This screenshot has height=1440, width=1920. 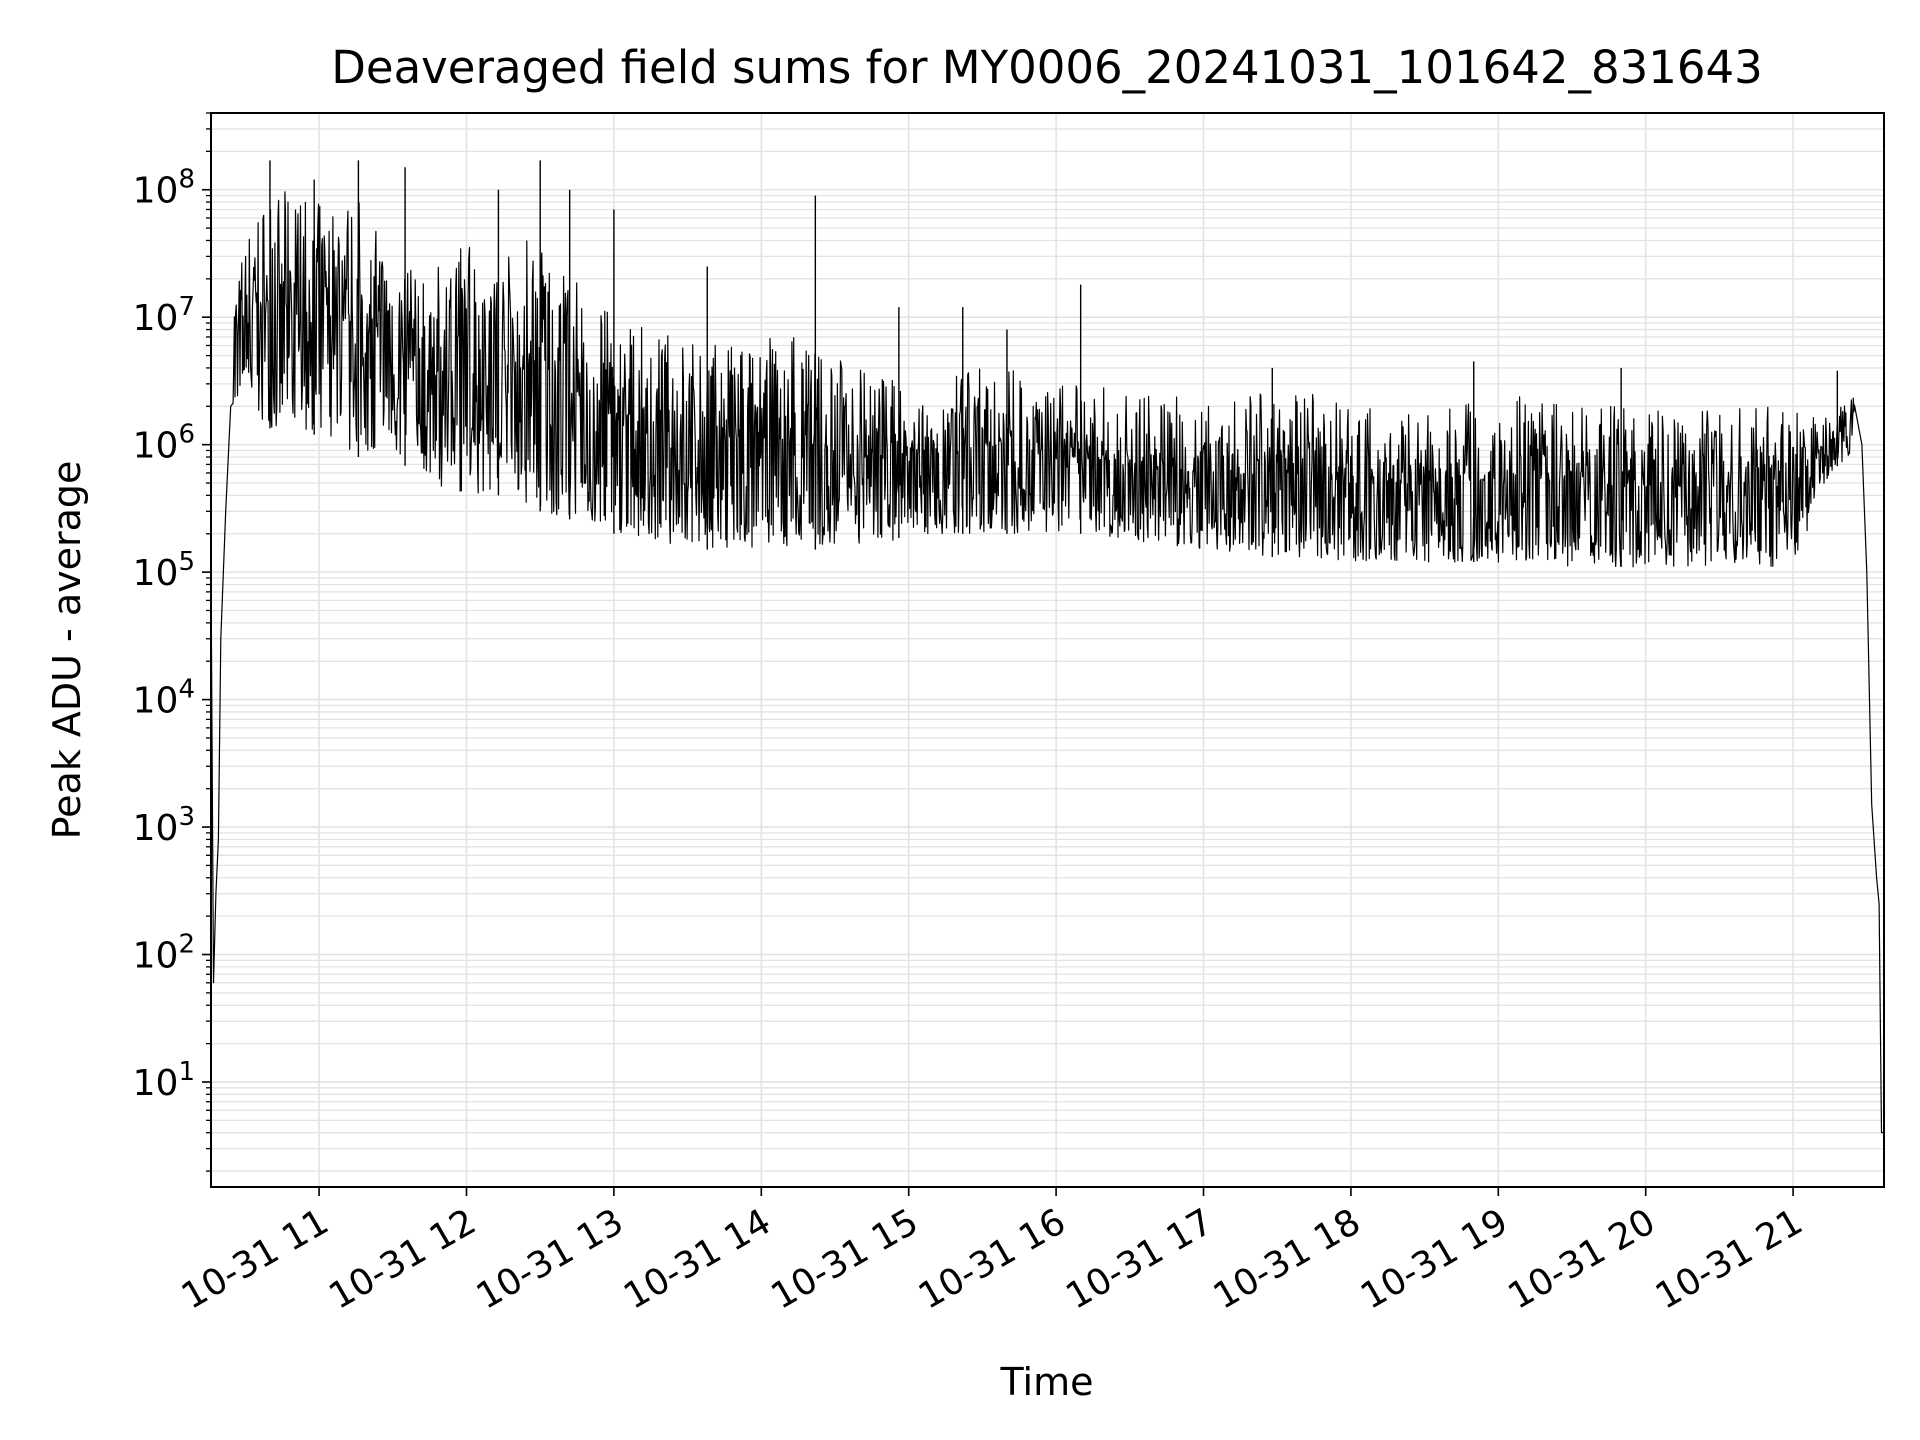 I want to click on y-axis-ticks: 10¹ 10² 10³ 10⁴ 10⁵ 10⁶ 10⁷ 10⁸, so click(x=172, y=642).